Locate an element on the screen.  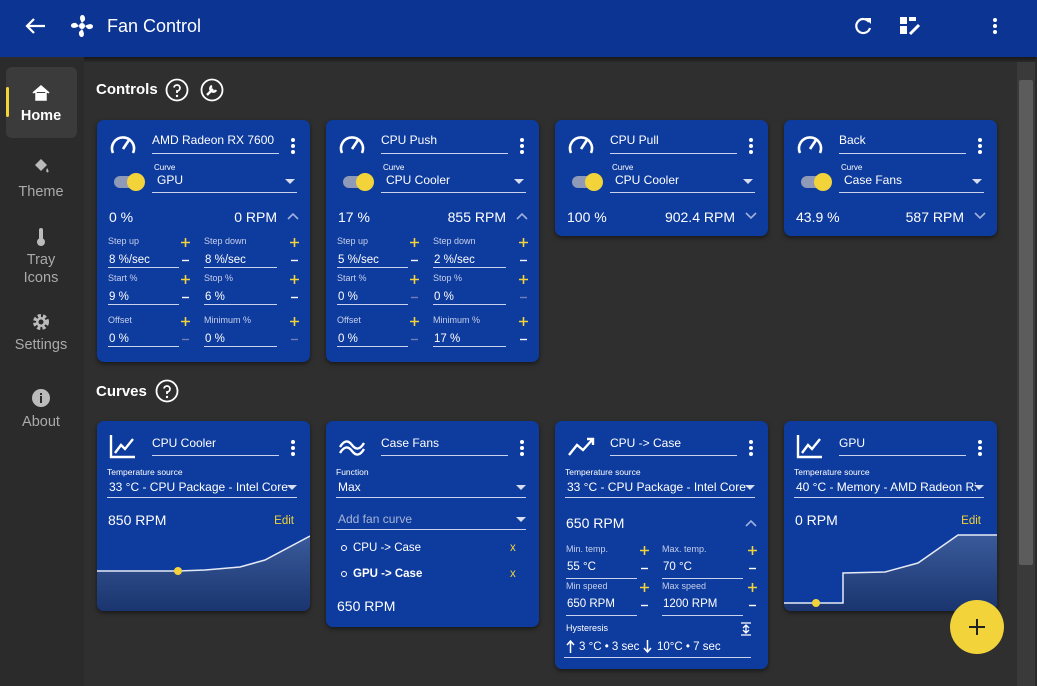
field-value: 70 °C is located at coordinates (677, 567).